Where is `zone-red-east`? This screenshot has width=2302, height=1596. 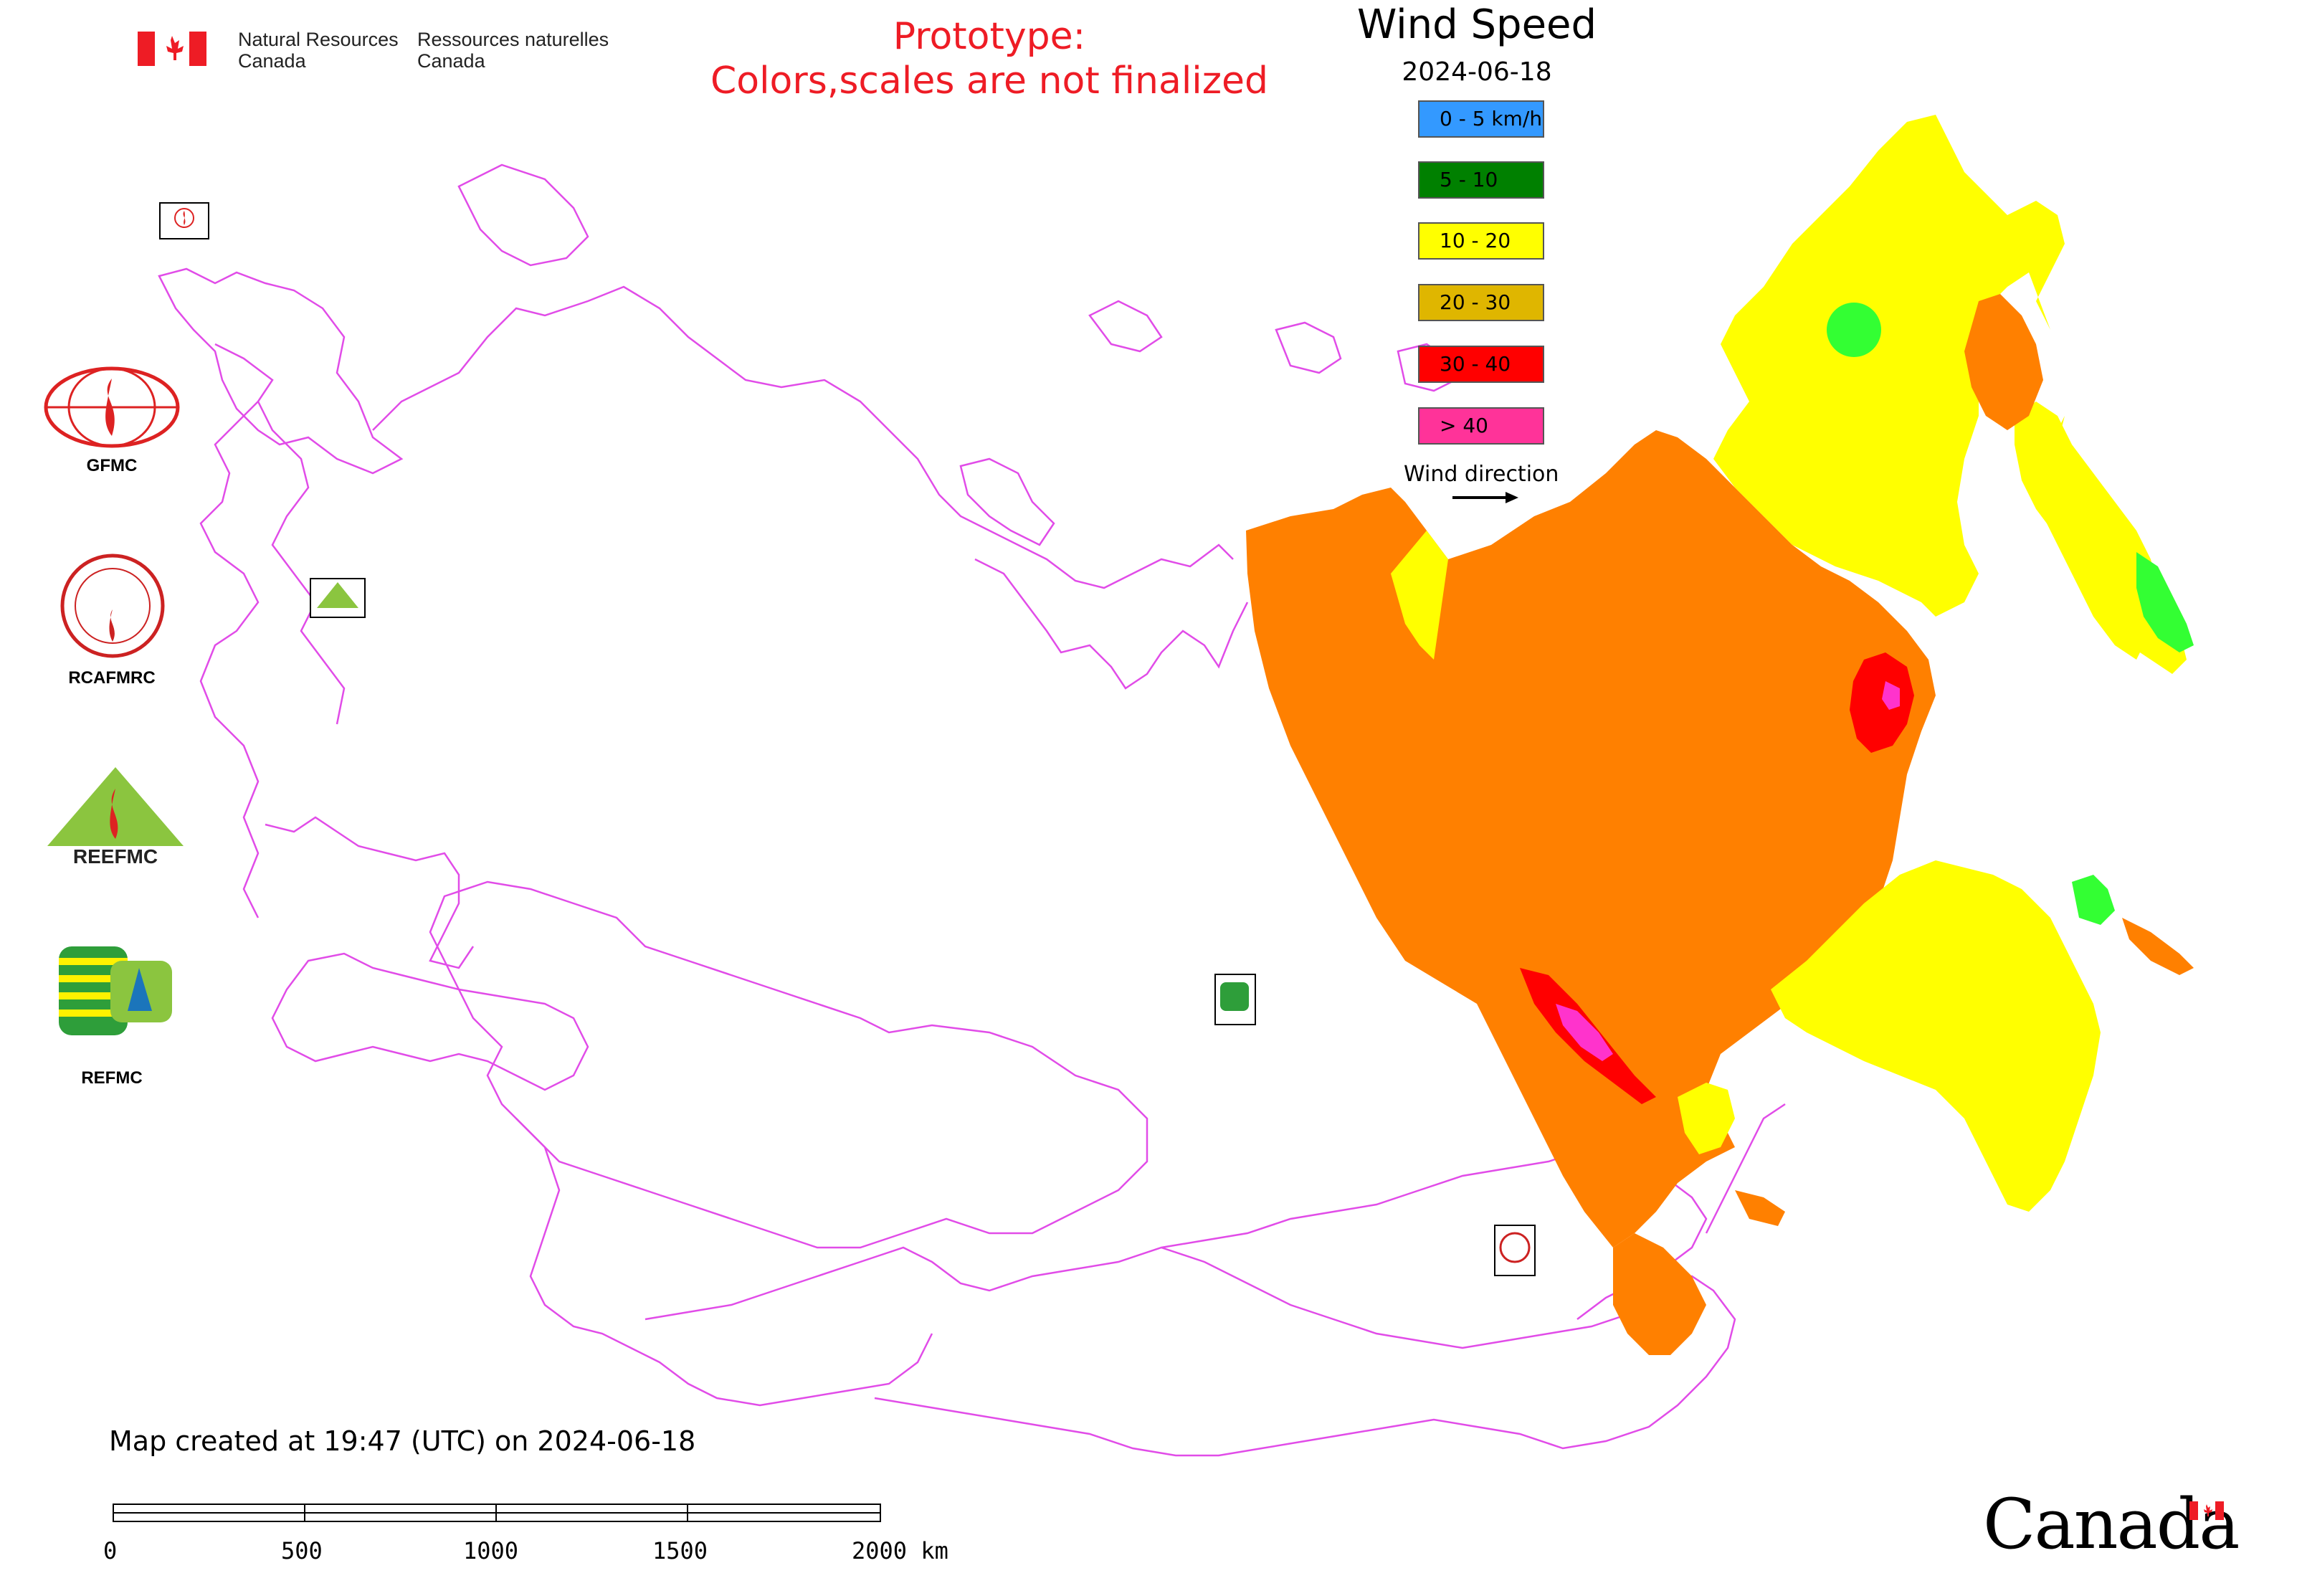 zone-red-east is located at coordinates (1882, 702).